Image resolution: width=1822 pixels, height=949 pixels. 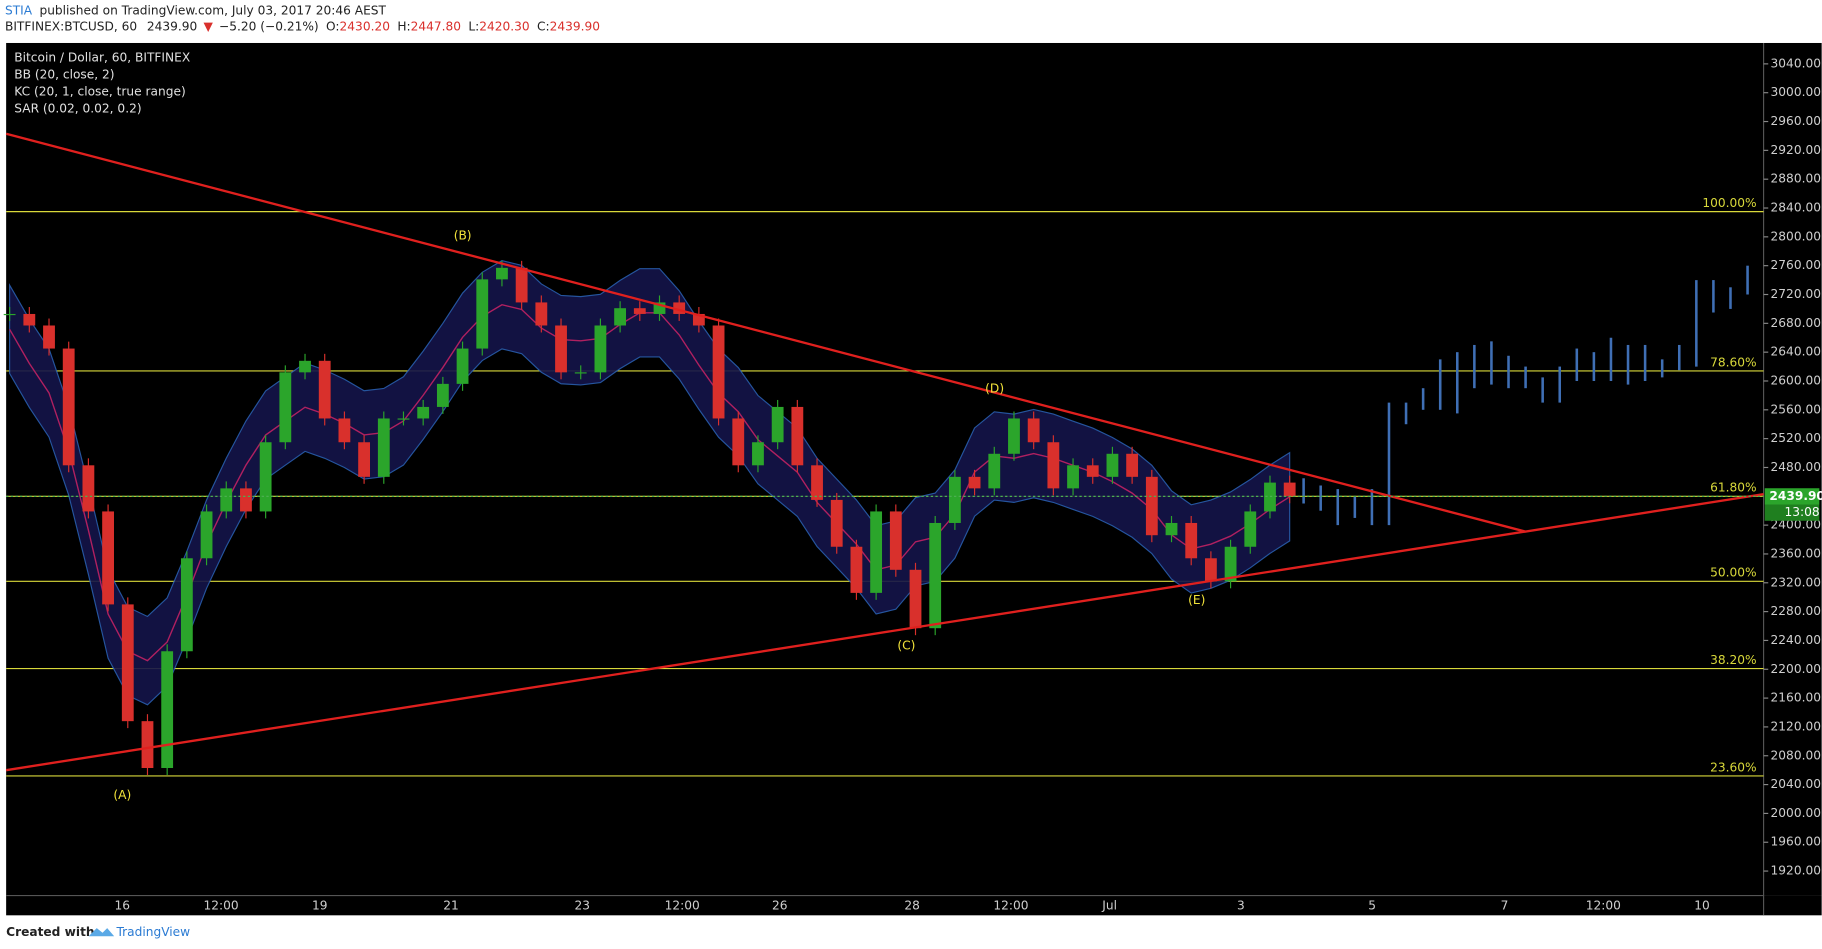 What do you see at coordinates (333, 26) in the screenshot?
I see `open-label: O:` at bounding box center [333, 26].